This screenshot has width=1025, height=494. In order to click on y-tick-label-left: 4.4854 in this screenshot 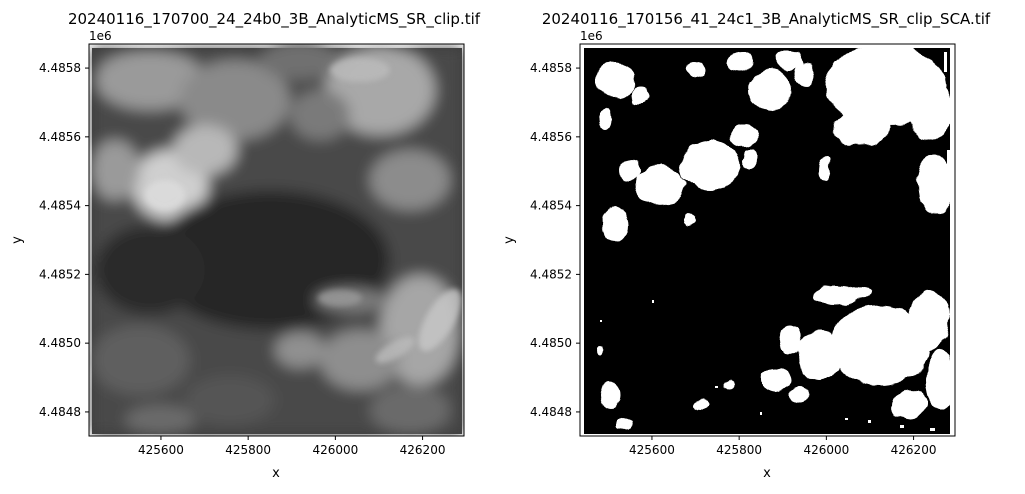, I will do `click(60, 206)`.